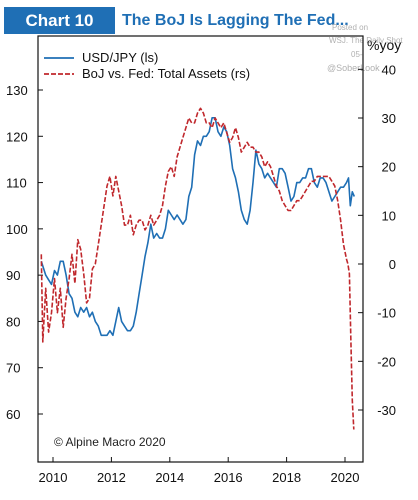  Describe the element at coordinates (166, 73) in the screenshot. I see `legend-label: BoJ vs. Fed: Total Assets (rs)` at that location.